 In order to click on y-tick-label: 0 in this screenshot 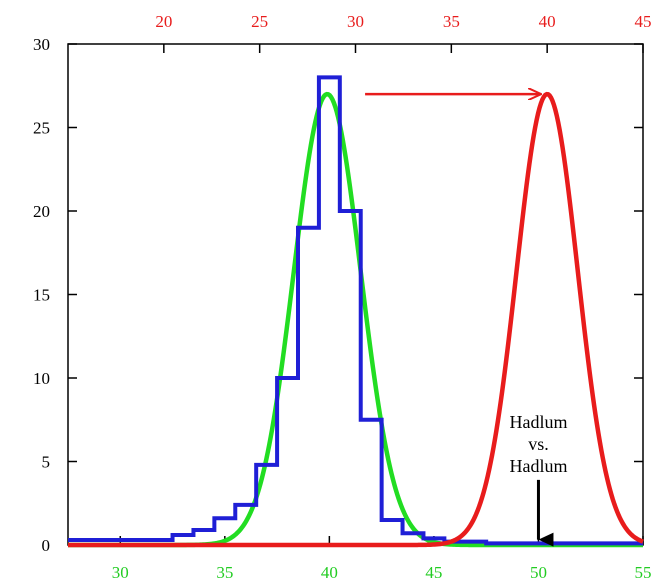, I will do `click(46, 545)`.